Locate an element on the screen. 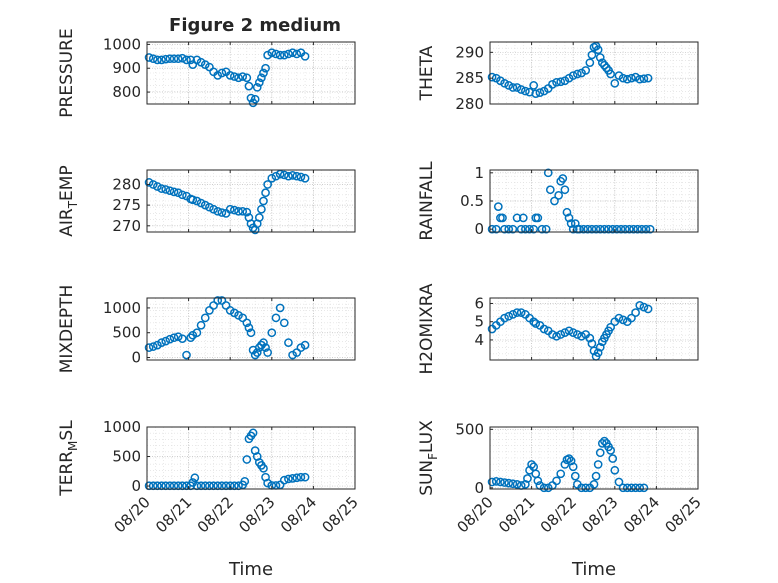  axes-frame is located at coordinates (251, 329).